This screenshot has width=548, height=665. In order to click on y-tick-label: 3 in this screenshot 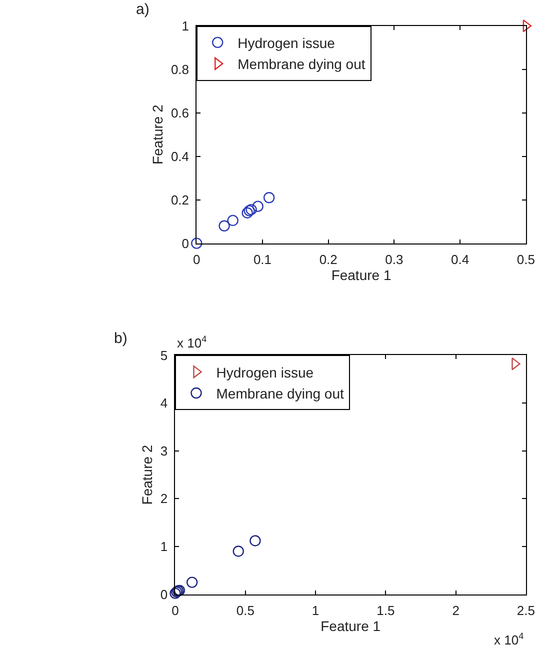, I will do `click(164, 450)`.